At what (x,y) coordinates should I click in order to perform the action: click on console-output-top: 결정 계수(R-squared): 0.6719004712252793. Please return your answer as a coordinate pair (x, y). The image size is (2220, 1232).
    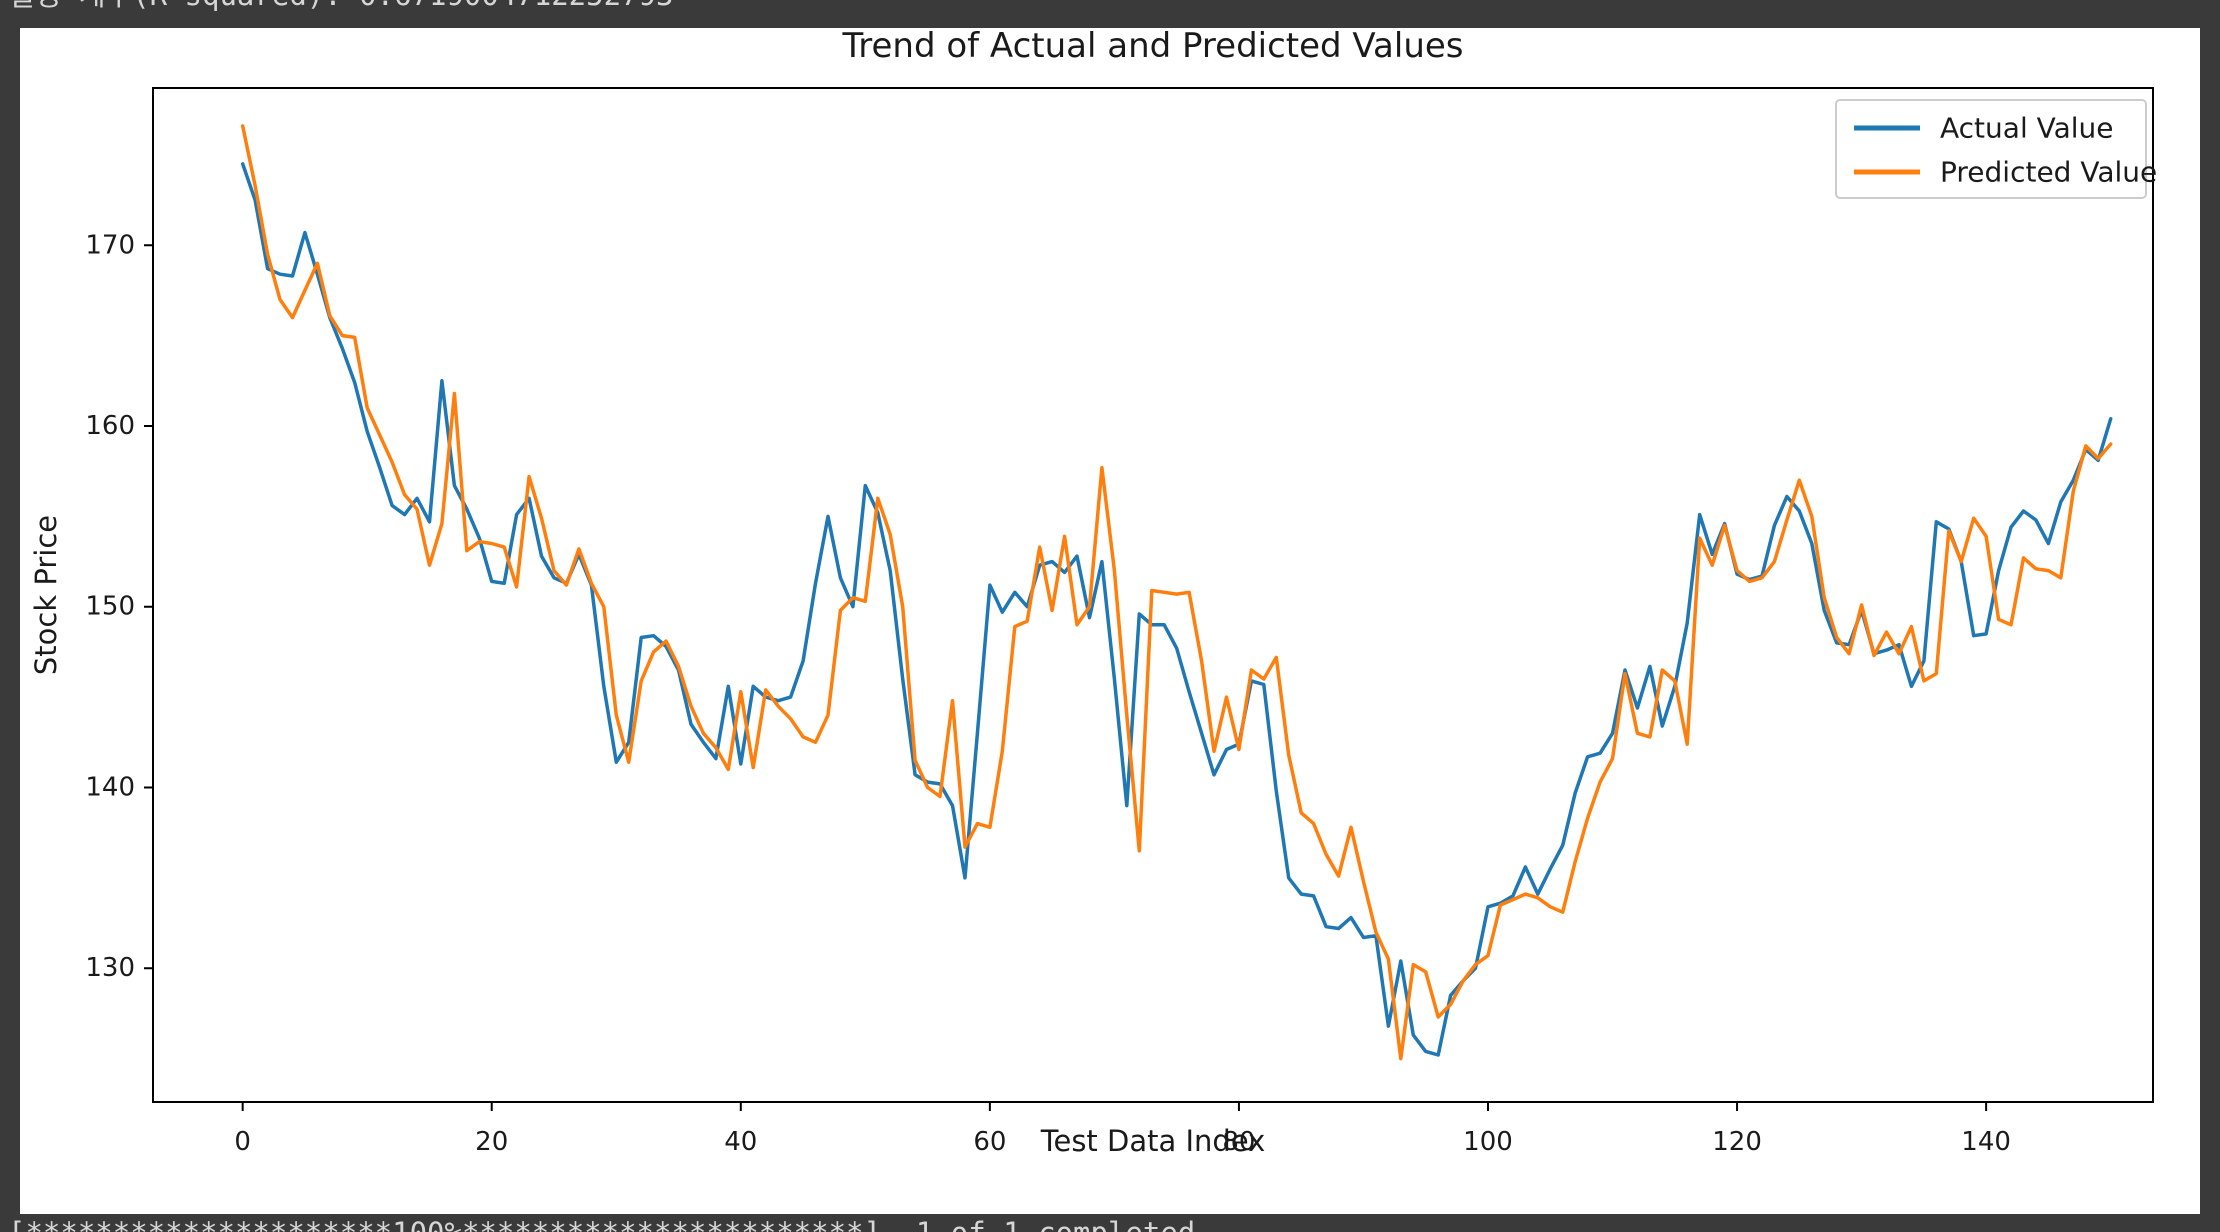
    Looking at the image, I should click on (340, 6).